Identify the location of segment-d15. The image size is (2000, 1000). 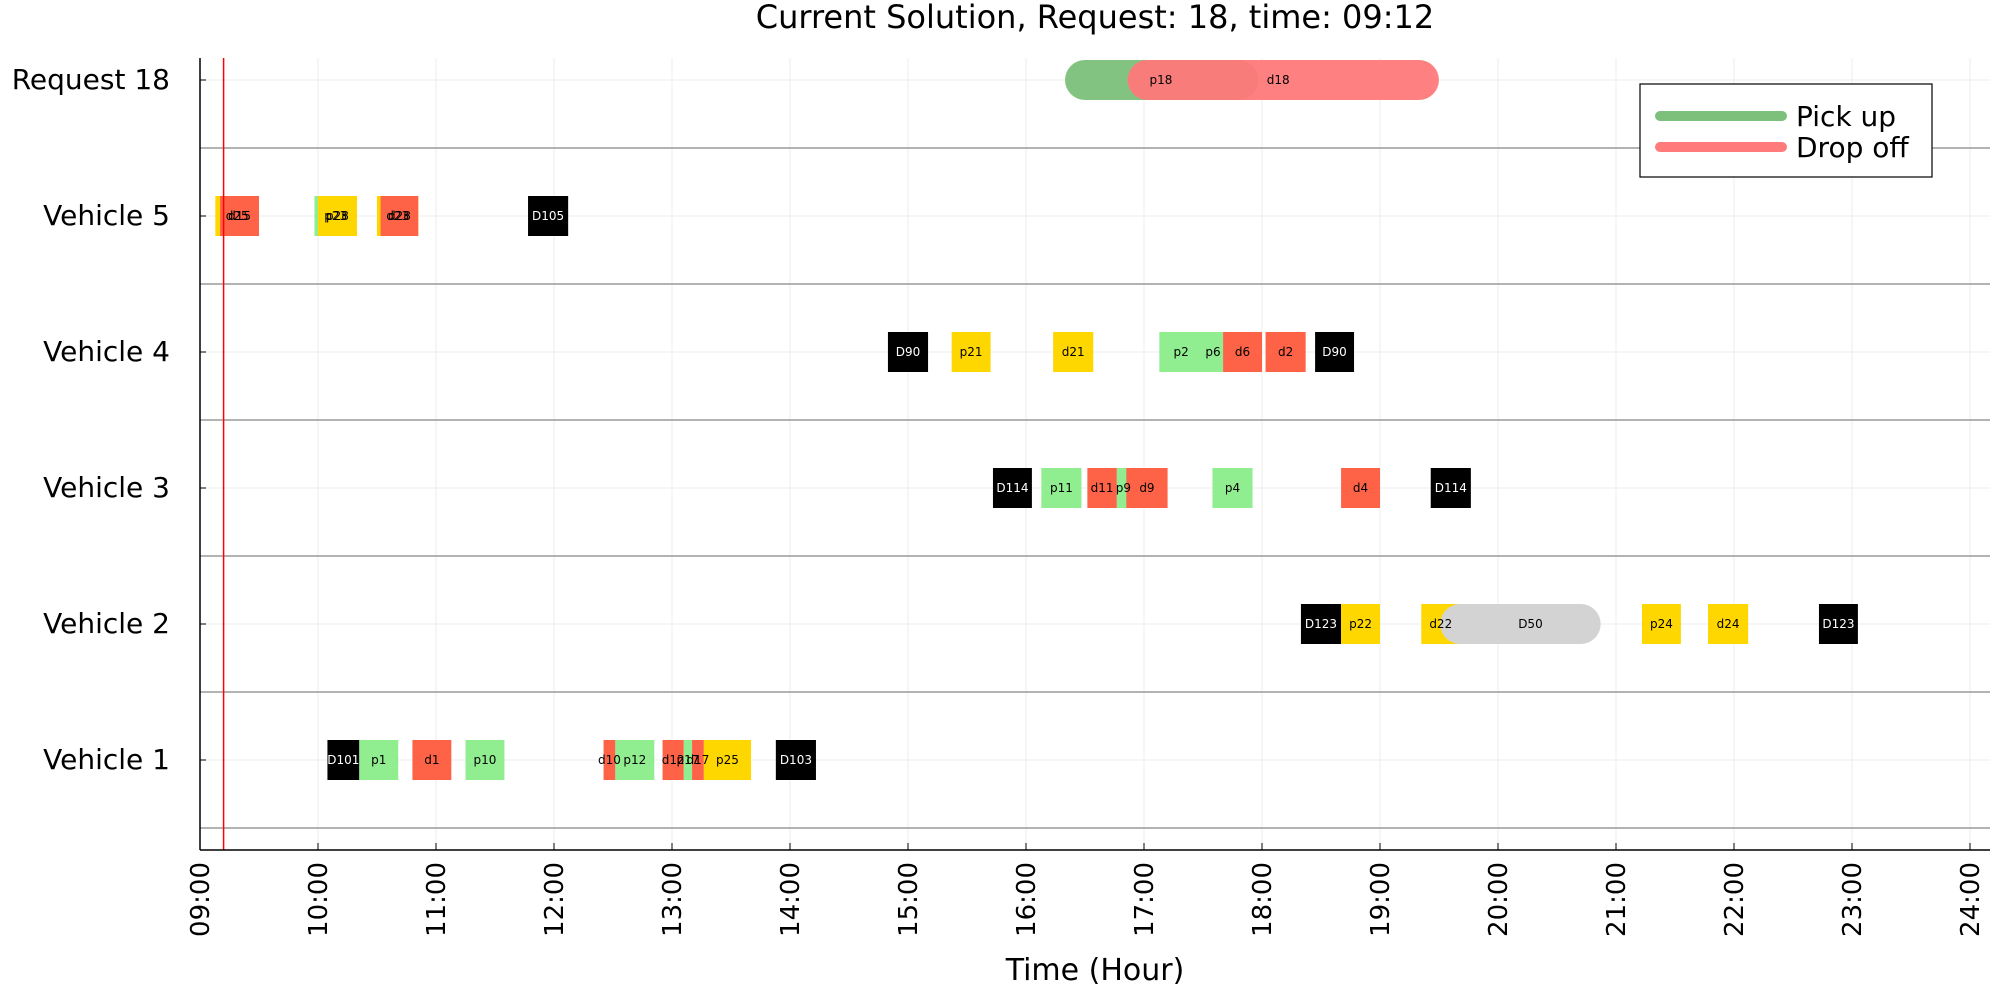
(239, 216).